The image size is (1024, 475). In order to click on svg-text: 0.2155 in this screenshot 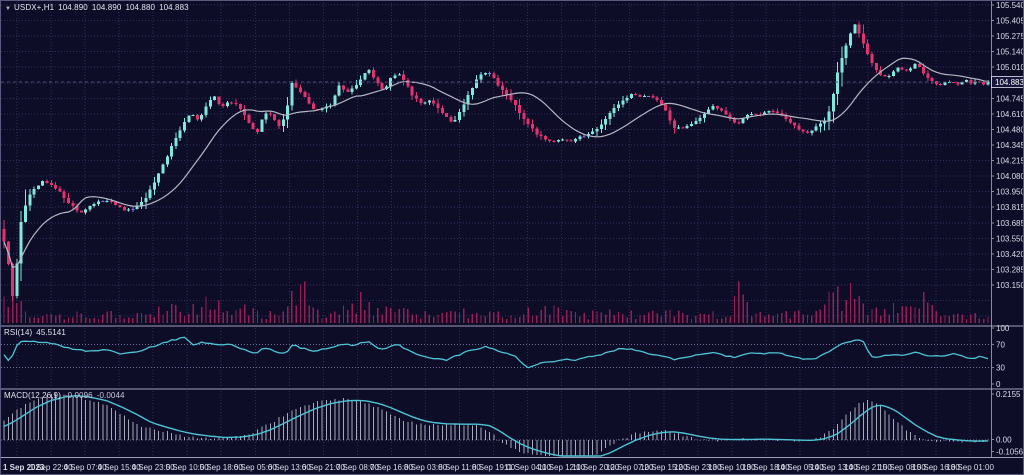, I will do `click(1008, 394)`.